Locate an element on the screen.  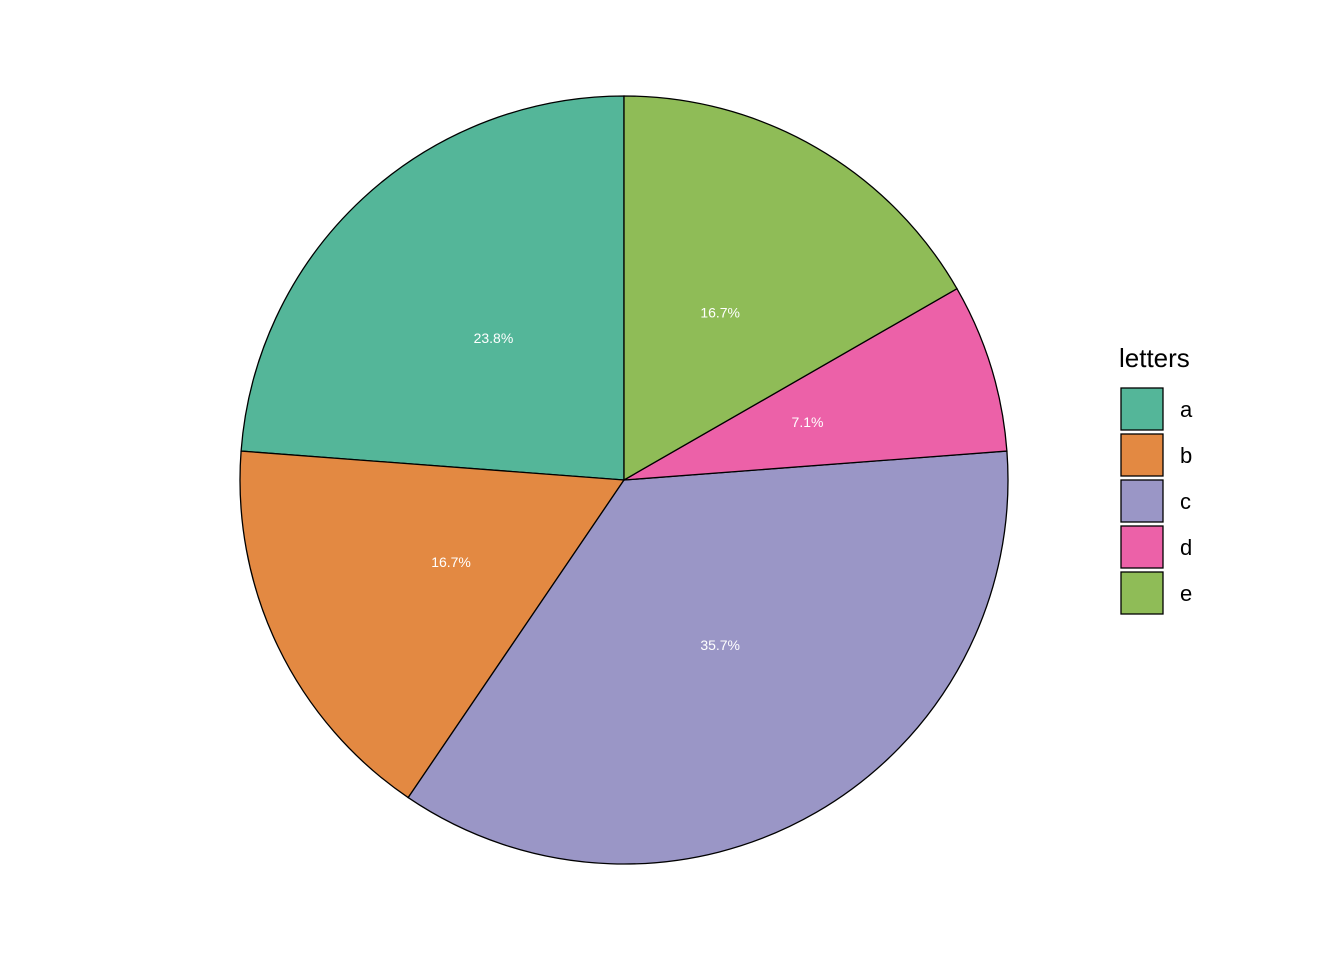
data-label: 23.8% is located at coordinates (494, 338).